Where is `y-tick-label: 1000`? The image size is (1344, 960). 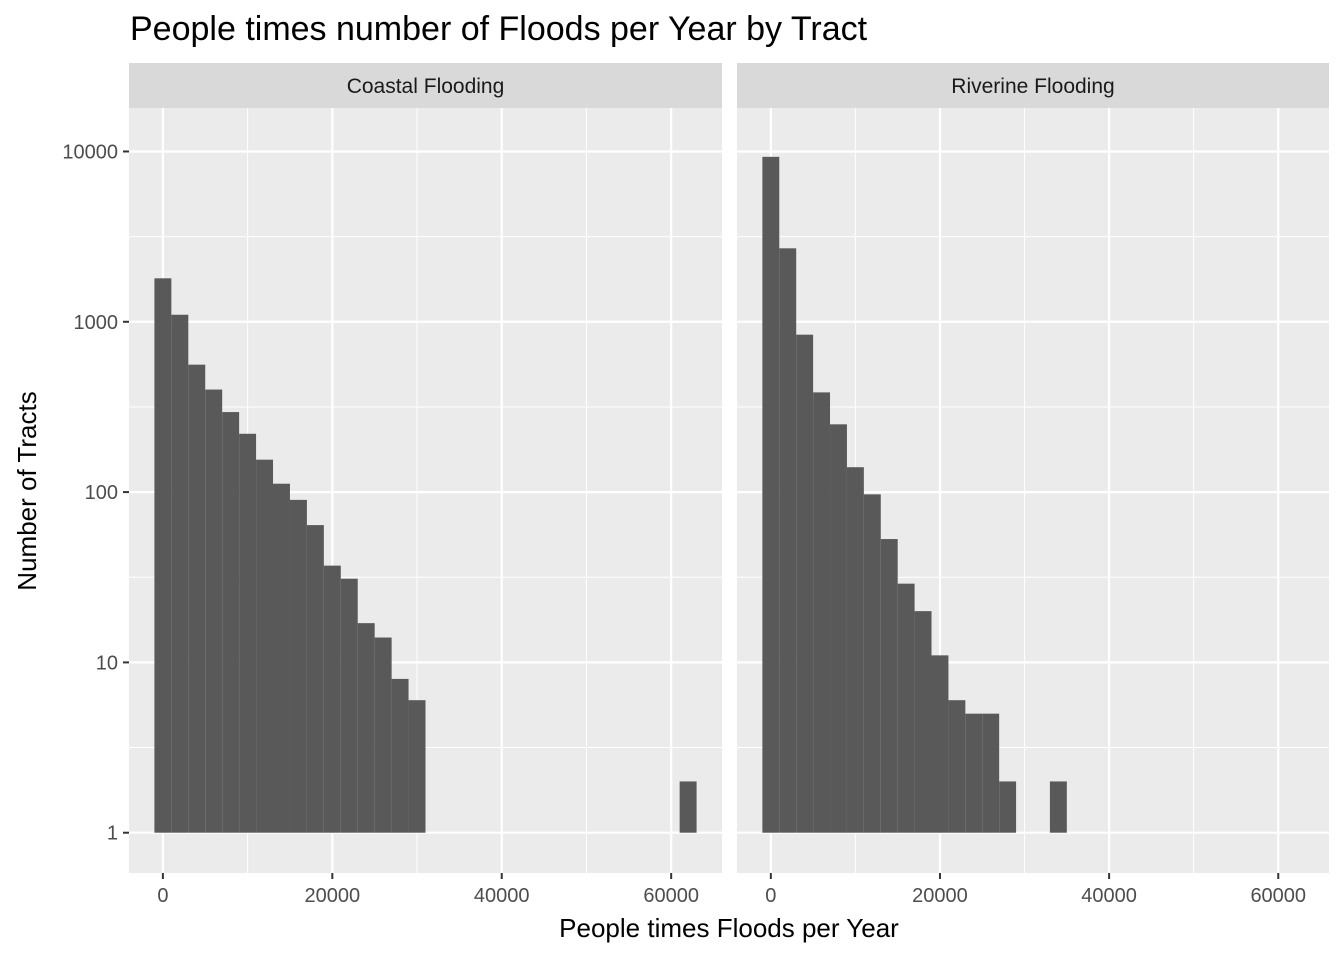 y-tick-label: 1000 is located at coordinates (96, 323).